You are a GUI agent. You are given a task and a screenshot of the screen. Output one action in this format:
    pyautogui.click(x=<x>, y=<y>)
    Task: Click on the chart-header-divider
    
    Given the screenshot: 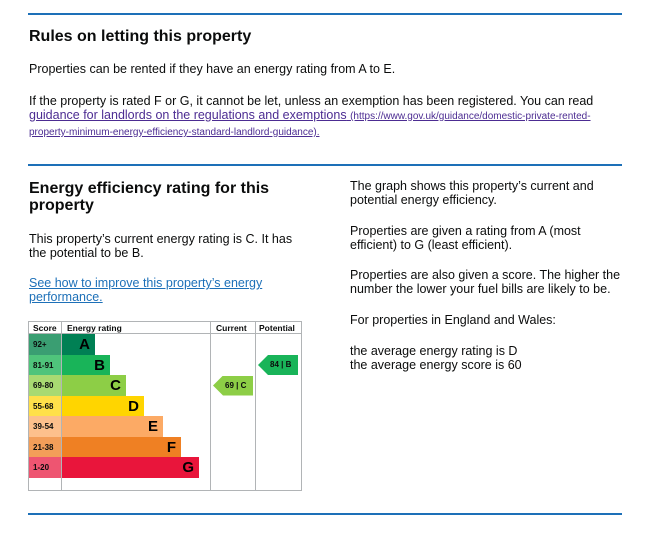 What is the action you would take?
    pyautogui.click(x=165, y=333)
    